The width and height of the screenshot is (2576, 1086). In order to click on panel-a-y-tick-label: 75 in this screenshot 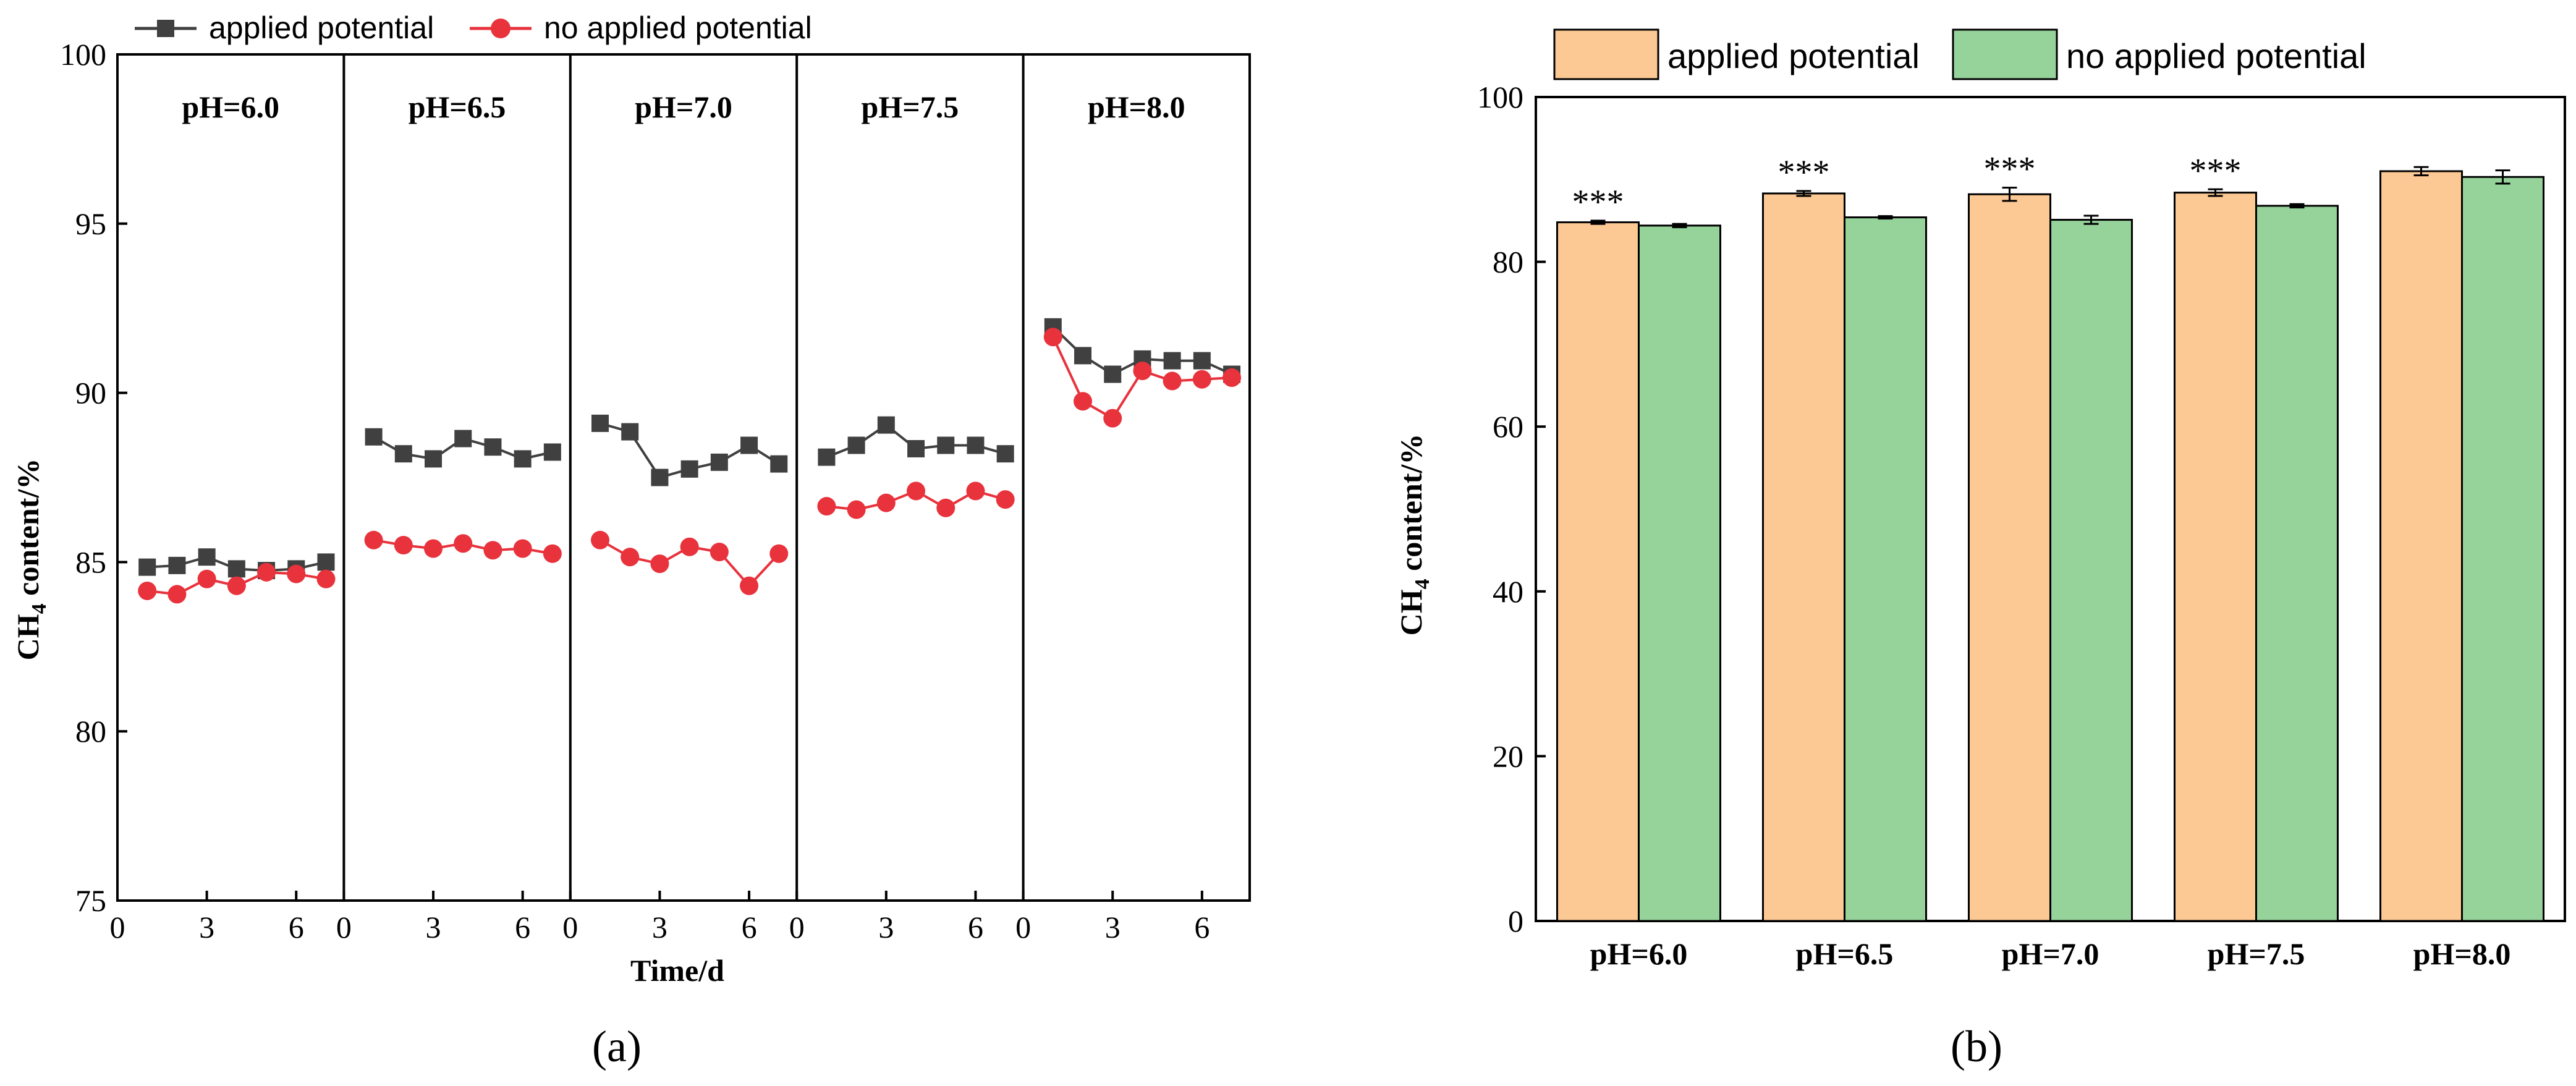, I will do `click(90, 901)`.